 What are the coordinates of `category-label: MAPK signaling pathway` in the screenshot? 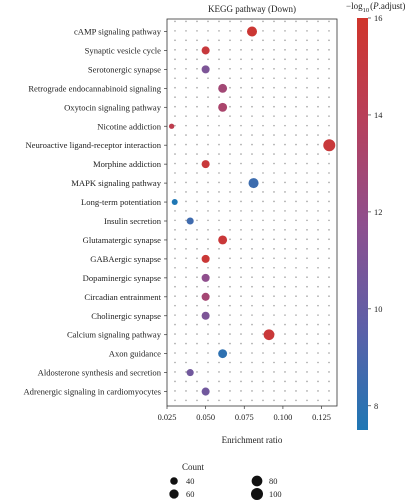 It's located at (116, 183).